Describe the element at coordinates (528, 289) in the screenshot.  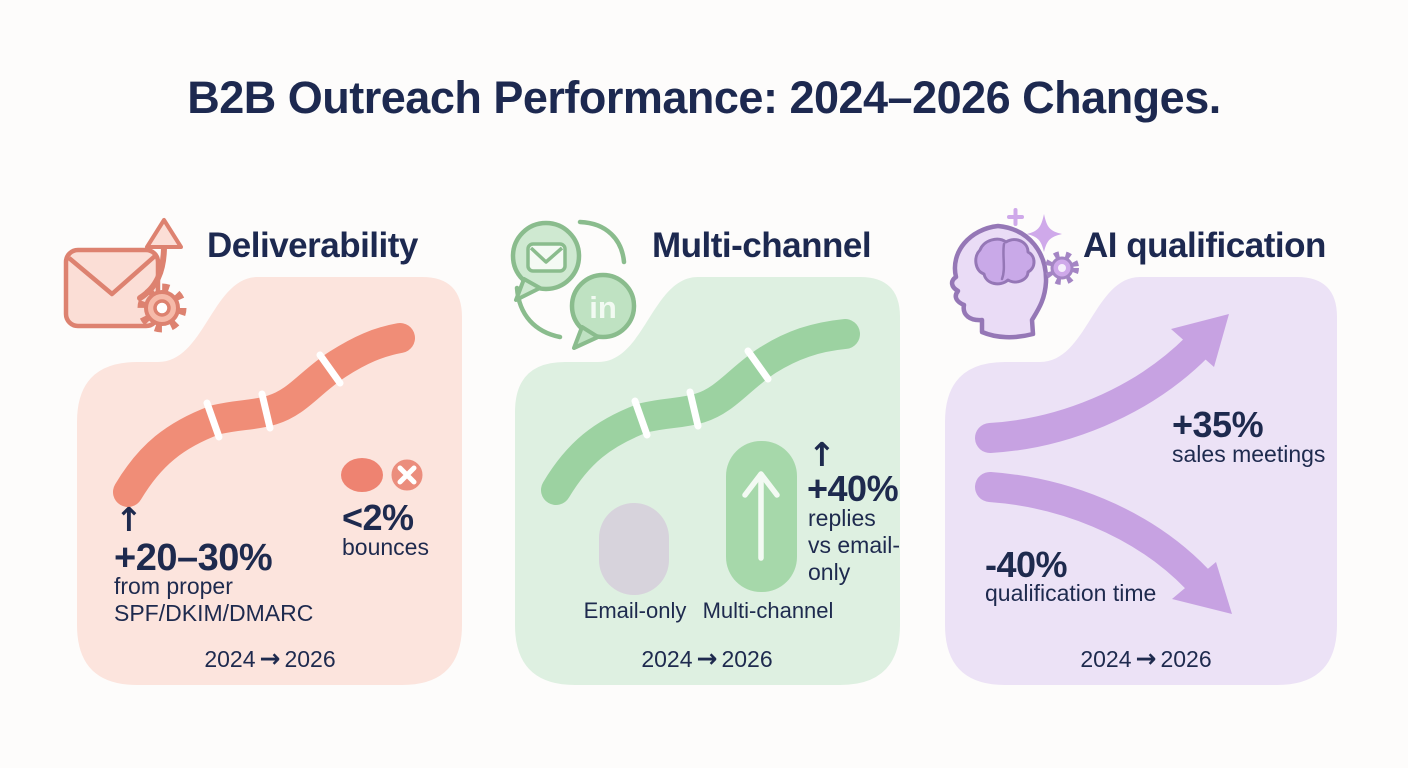
I see `email-bubble-tail` at that location.